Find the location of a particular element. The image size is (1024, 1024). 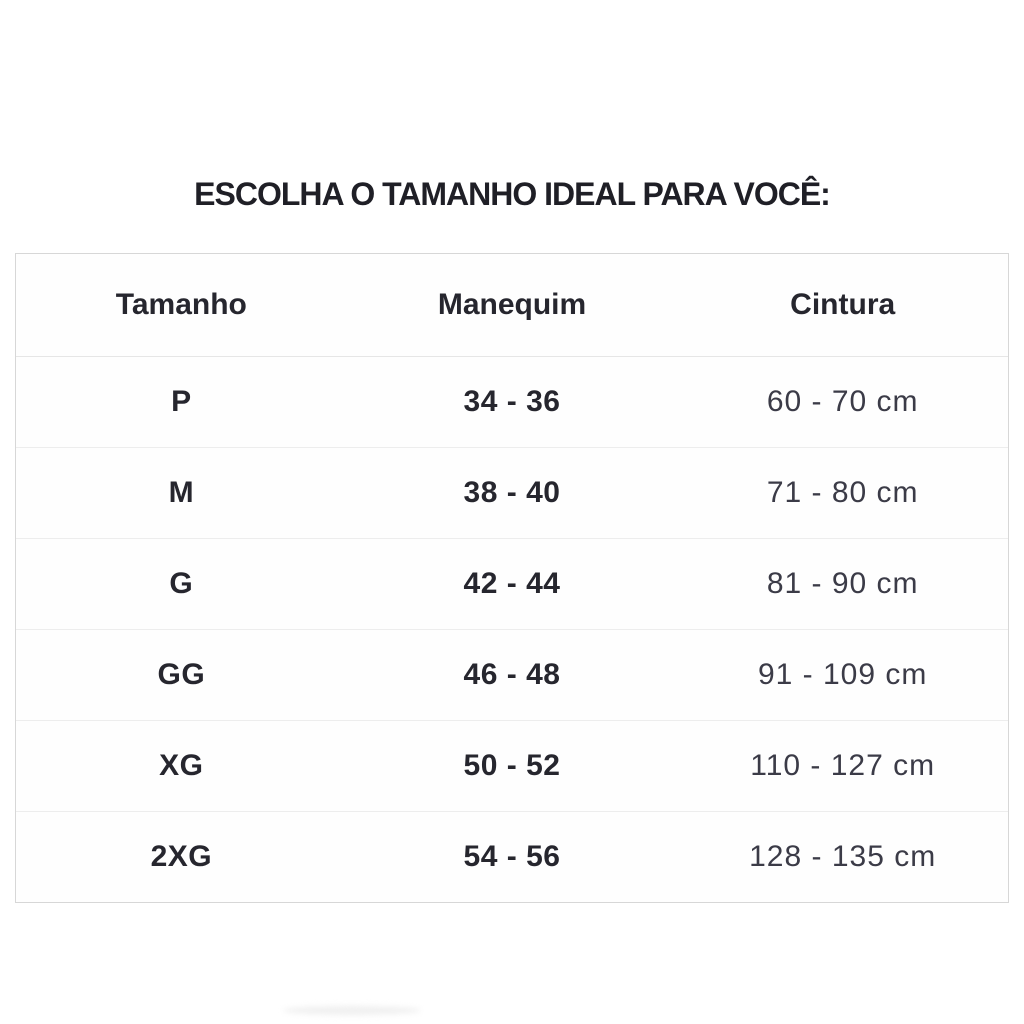

bottom-edge-smudge is located at coordinates (352, 1010).